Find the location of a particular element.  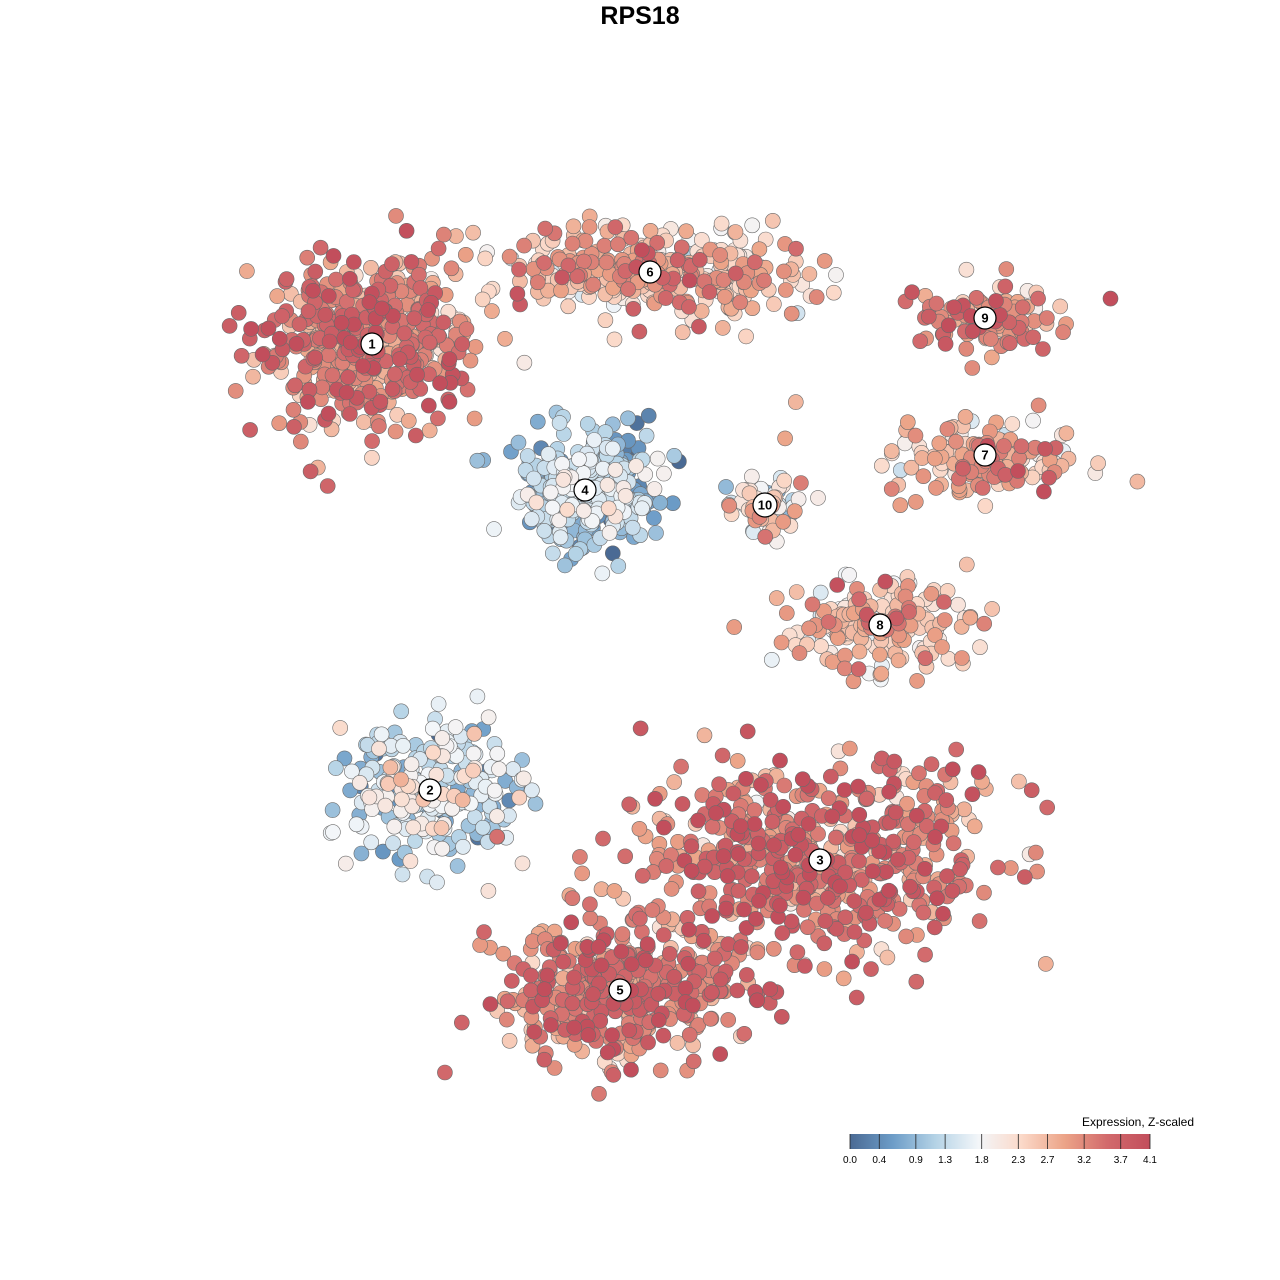

cluster-label-text: 9 is located at coordinates (984, 318).